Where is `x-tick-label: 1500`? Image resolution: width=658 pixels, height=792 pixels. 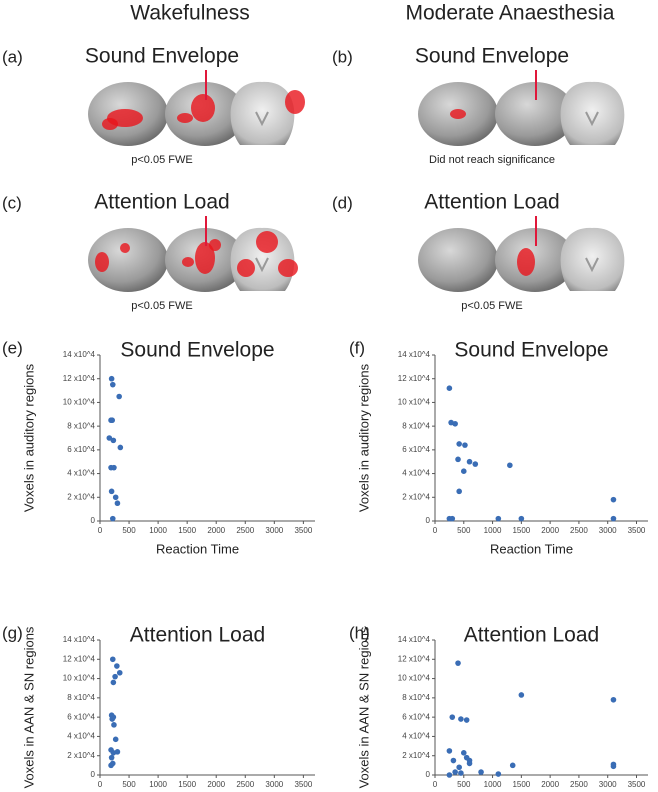
x-tick-label: 1500 is located at coordinates (187, 530).